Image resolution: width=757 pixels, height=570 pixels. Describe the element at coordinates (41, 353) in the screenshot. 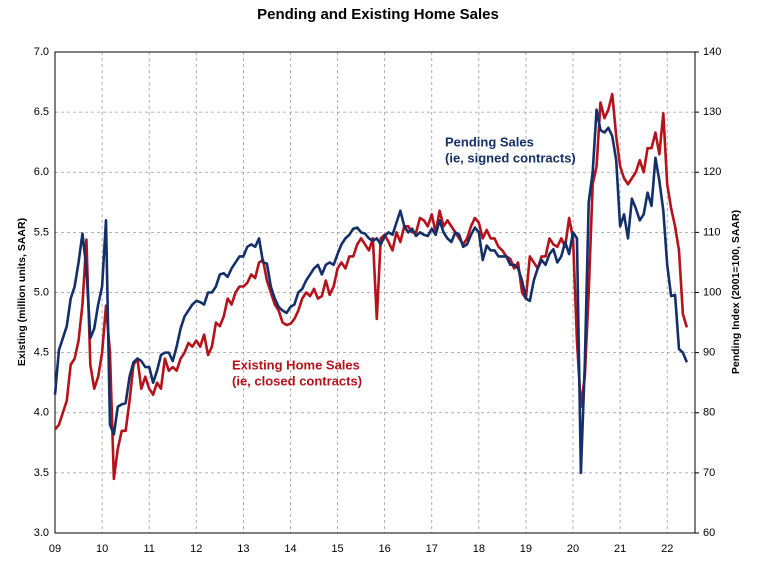

I see `y-tick-label: 4.5` at that location.